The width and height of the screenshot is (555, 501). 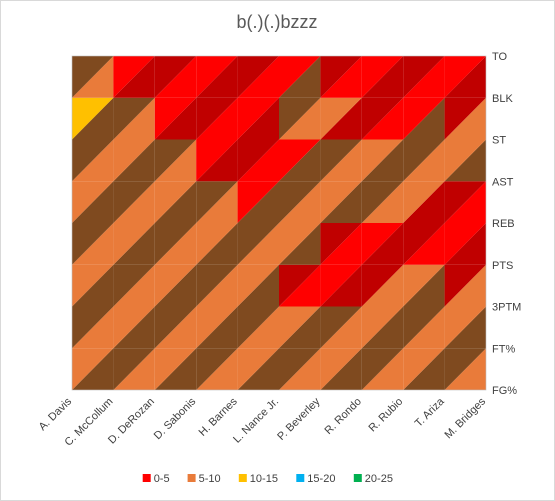 I want to click on x-tick-label: M. Bridges, so click(x=465, y=418).